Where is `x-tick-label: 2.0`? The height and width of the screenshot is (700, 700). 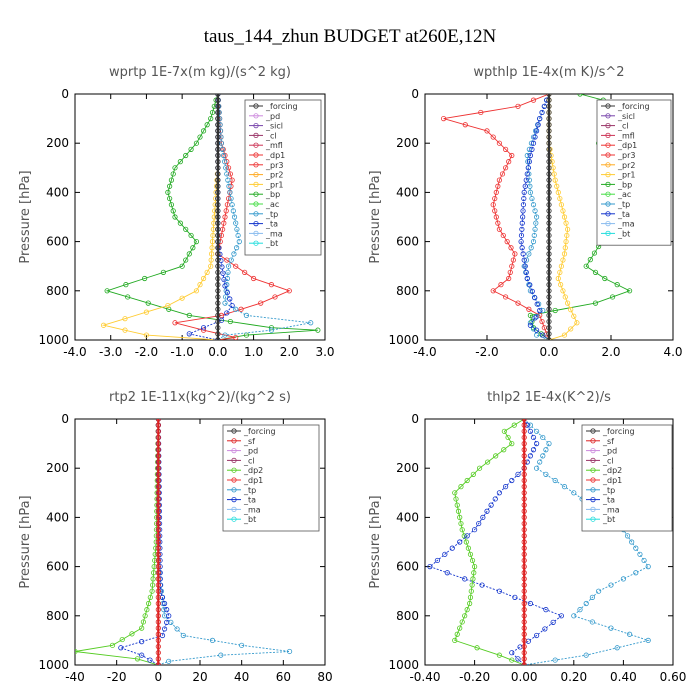
x-tick-label: 2.0 is located at coordinates (610, 352).